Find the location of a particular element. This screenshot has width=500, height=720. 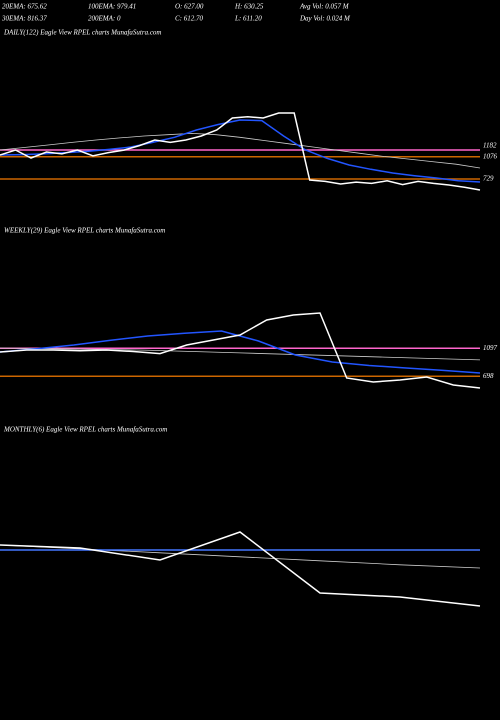

header-stat: 30EMA: 816.37 is located at coordinates (24, 19).